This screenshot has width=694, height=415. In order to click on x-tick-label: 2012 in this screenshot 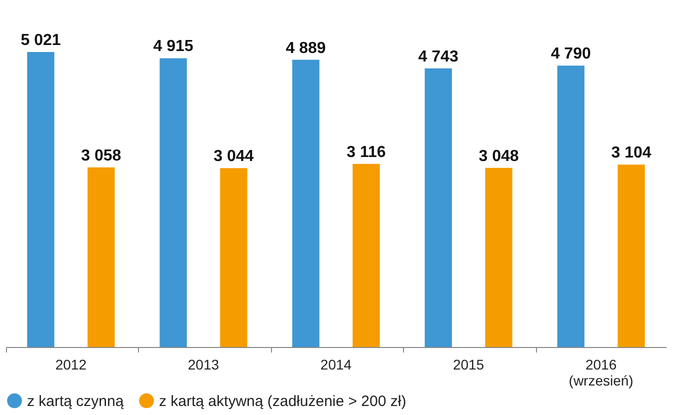, I will do `click(71, 364)`.